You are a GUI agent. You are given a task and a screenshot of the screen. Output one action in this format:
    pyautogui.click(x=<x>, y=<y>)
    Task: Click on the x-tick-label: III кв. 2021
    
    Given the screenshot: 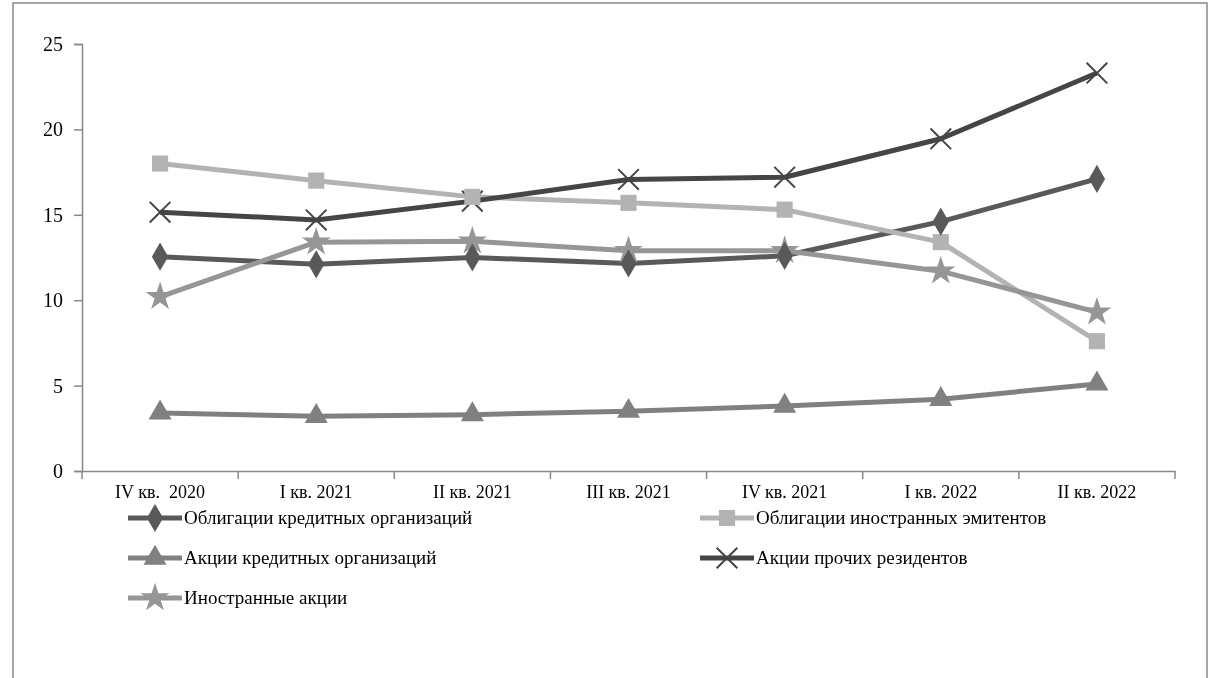 What is the action you would take?
    pyautogui.click(x=628, y=491)
    